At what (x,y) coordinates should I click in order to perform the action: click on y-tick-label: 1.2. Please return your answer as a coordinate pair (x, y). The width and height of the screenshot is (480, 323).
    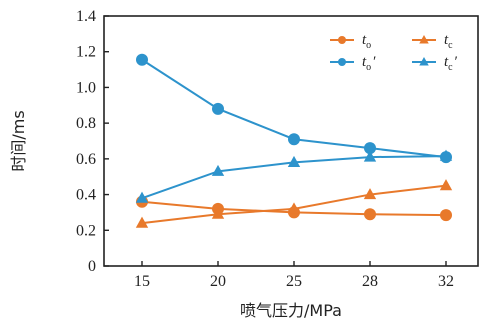
    Looking at the image, I should click on (86, 52).